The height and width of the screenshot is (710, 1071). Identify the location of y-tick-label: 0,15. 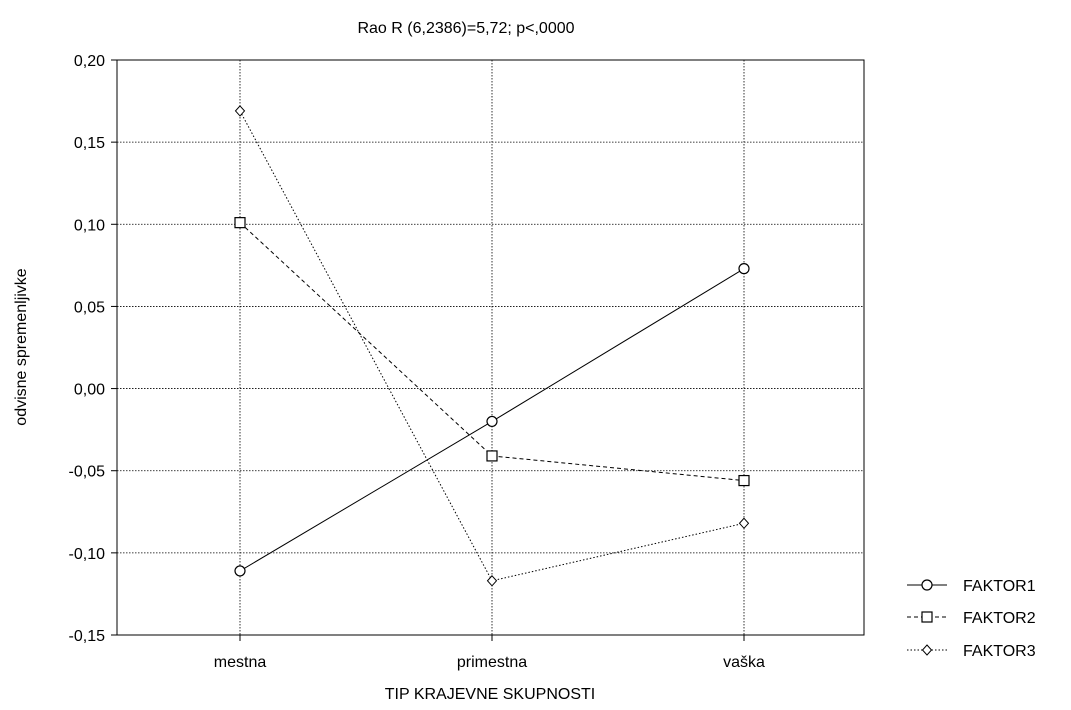
(89, 143).